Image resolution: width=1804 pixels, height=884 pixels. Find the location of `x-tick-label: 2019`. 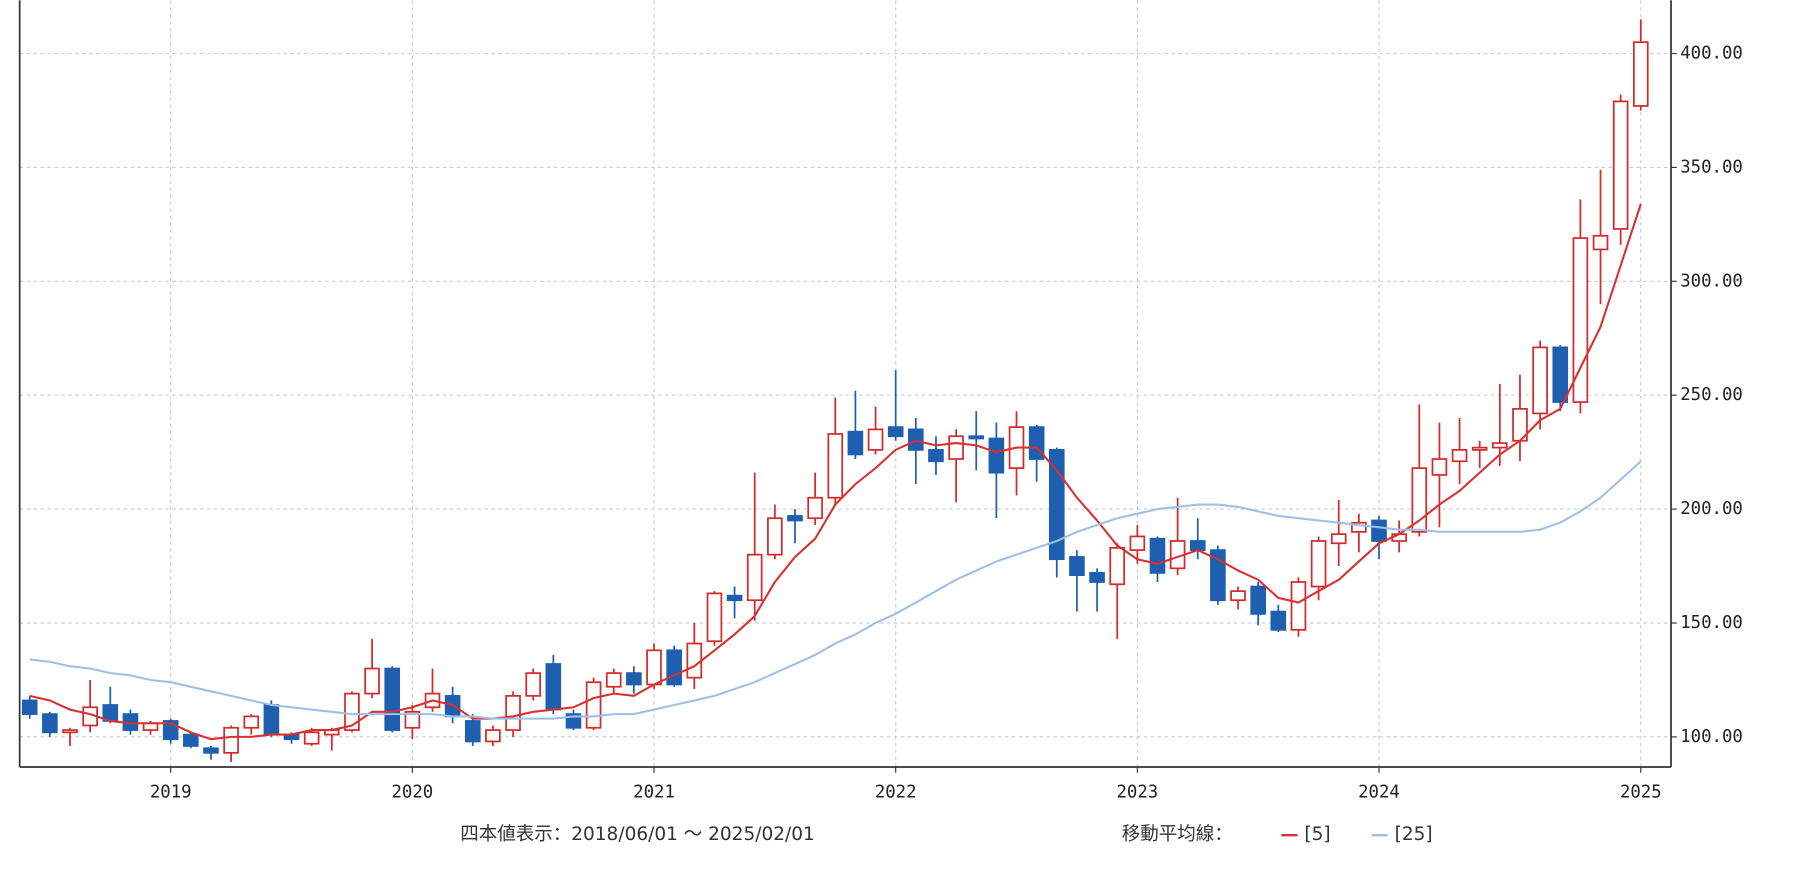

x-tick-label: 2019 is located at coordinates (171, 792).